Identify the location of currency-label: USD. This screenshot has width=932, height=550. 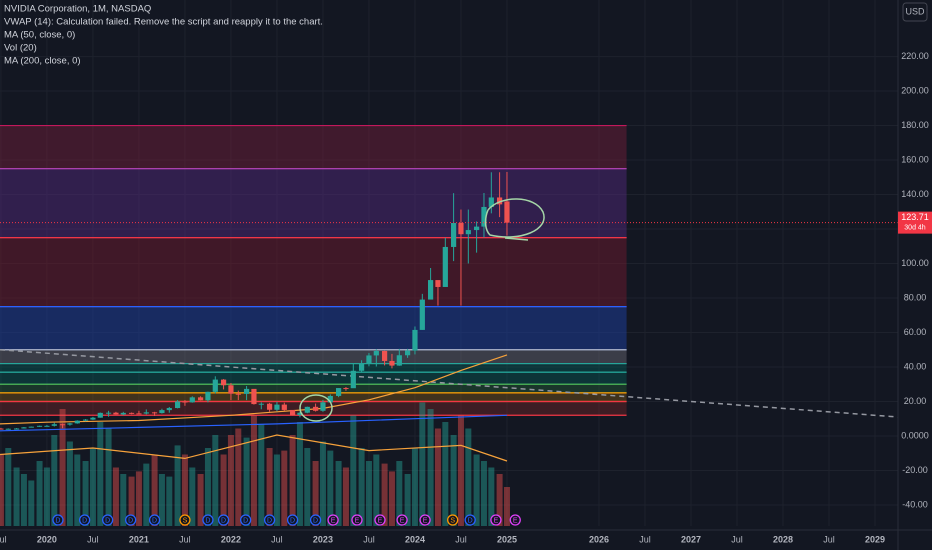
(915, 11).